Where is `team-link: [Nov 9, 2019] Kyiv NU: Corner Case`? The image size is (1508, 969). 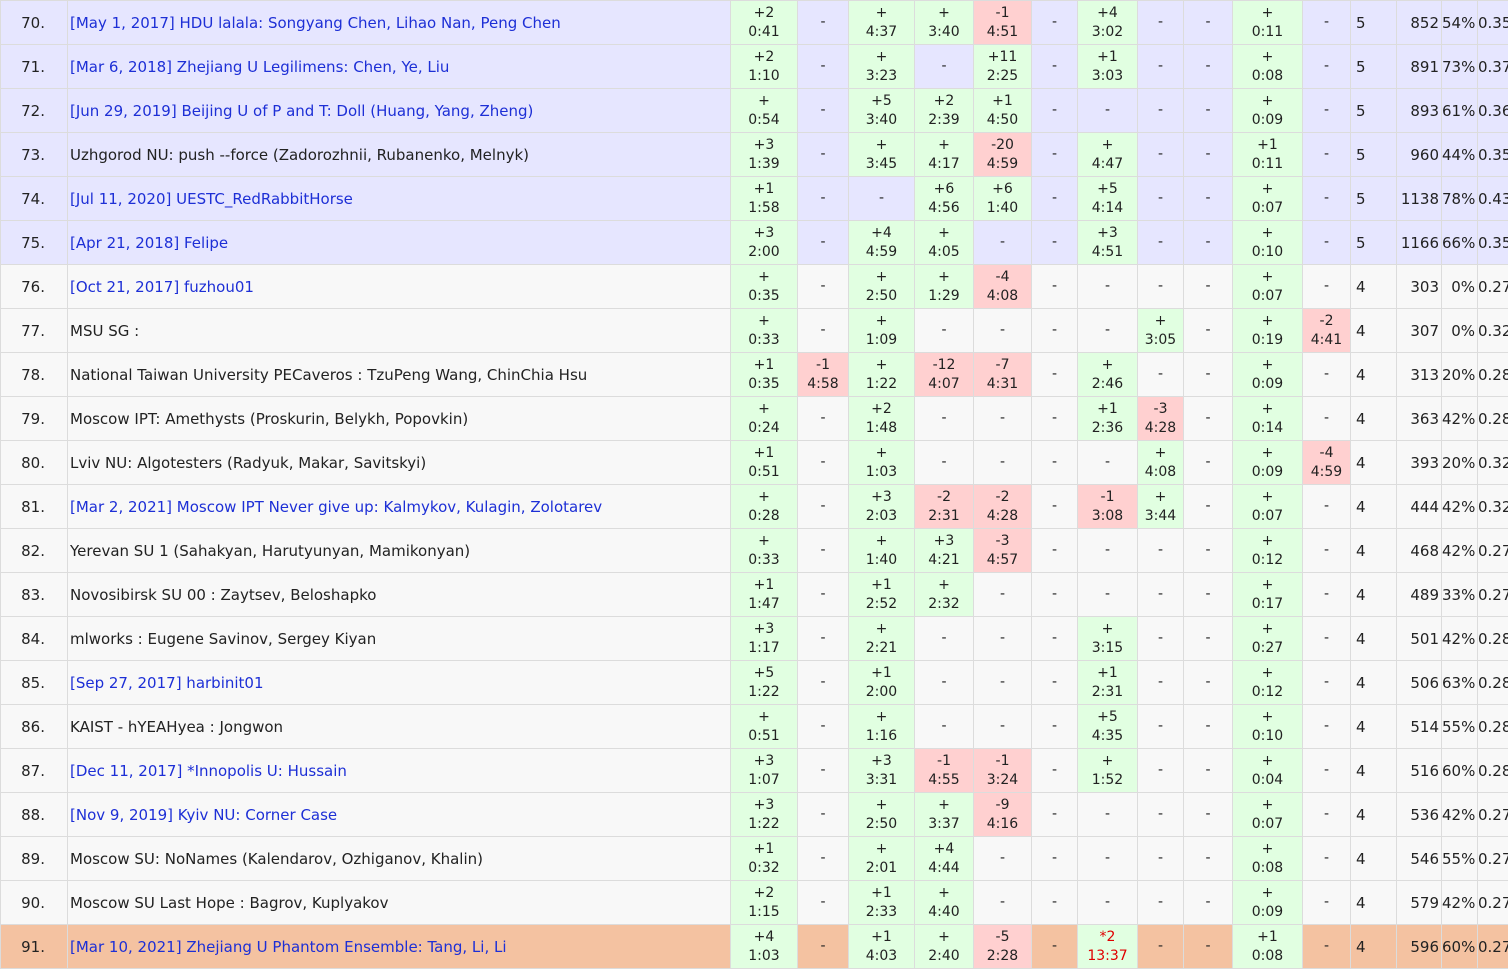
team-link: [Nov 9, 2019] Kyiv NU: Corner Case is located at coordinates (399, 815).